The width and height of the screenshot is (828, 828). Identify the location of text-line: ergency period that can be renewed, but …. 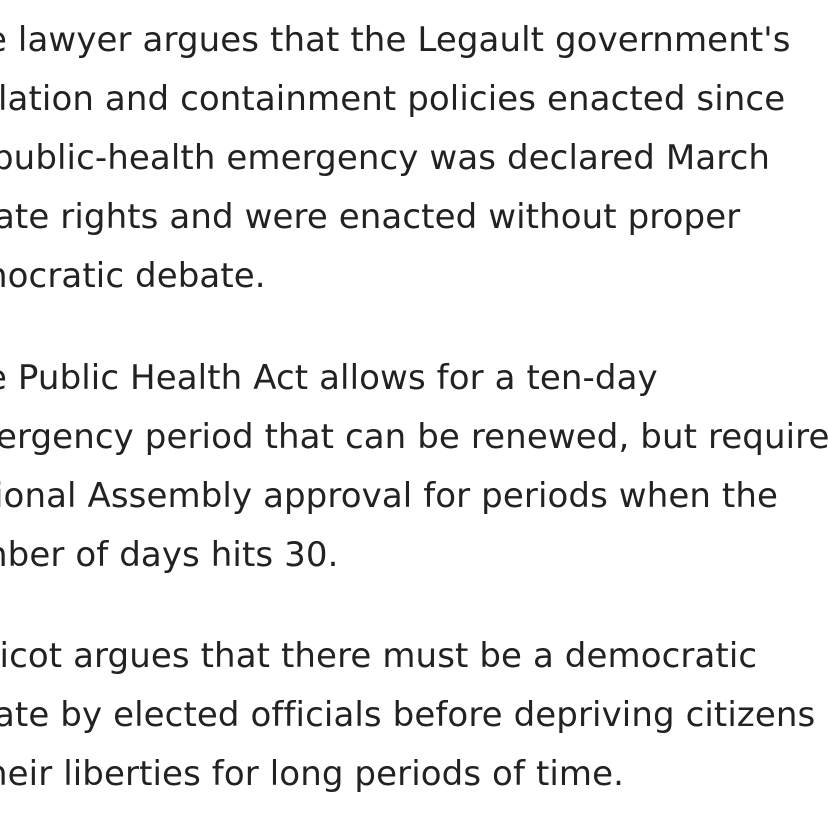
(414, 437).